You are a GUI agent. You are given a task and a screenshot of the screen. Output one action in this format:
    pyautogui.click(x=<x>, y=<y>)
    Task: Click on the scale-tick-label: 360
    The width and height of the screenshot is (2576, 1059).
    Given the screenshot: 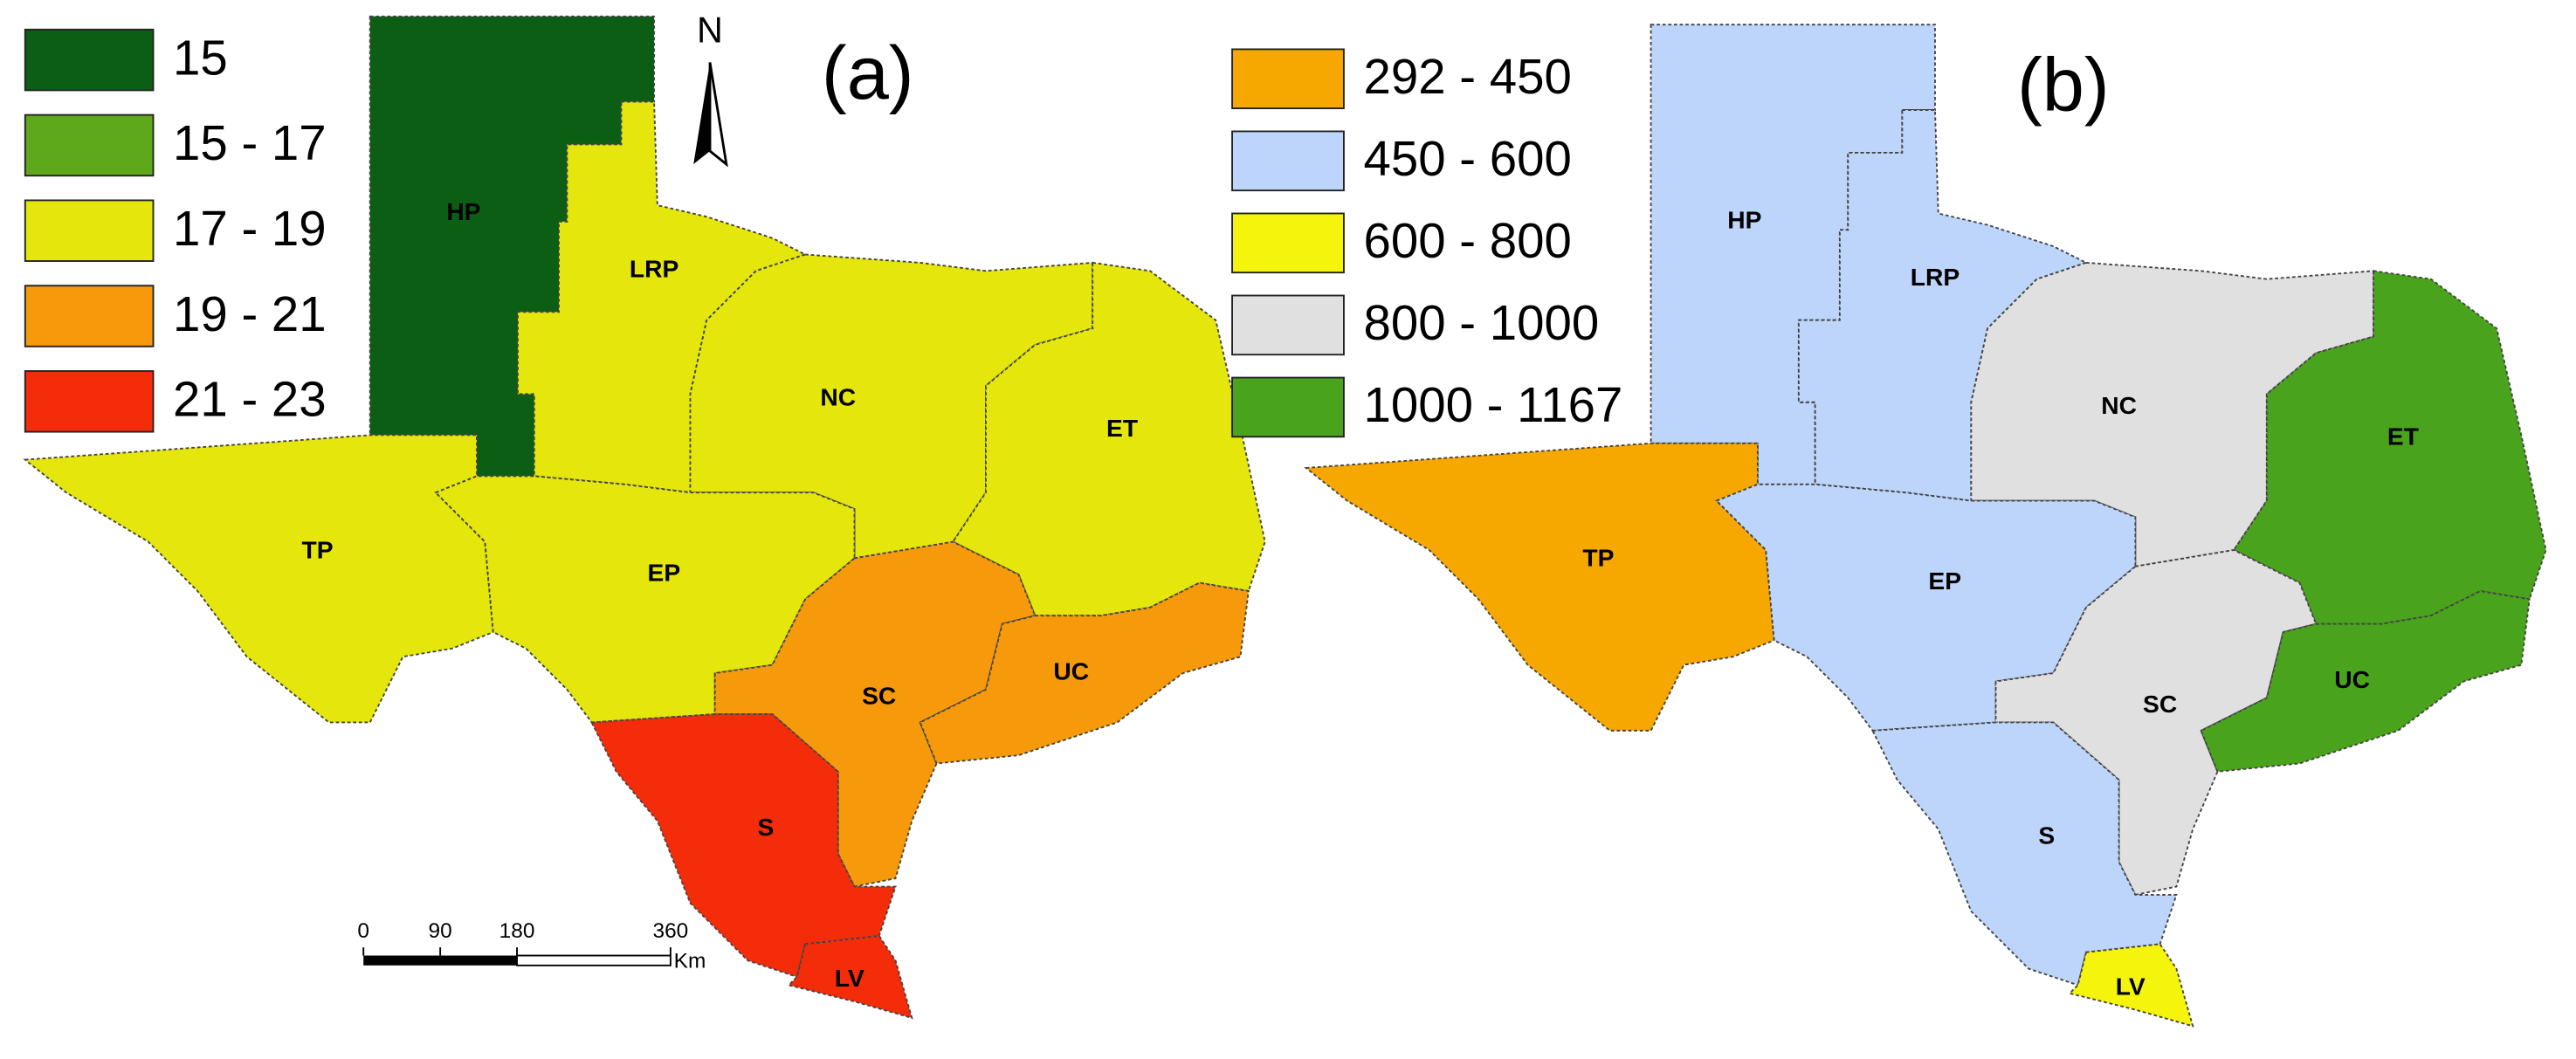 What is the action you would take?
    pyautogui.click(x=670, y=931)
    